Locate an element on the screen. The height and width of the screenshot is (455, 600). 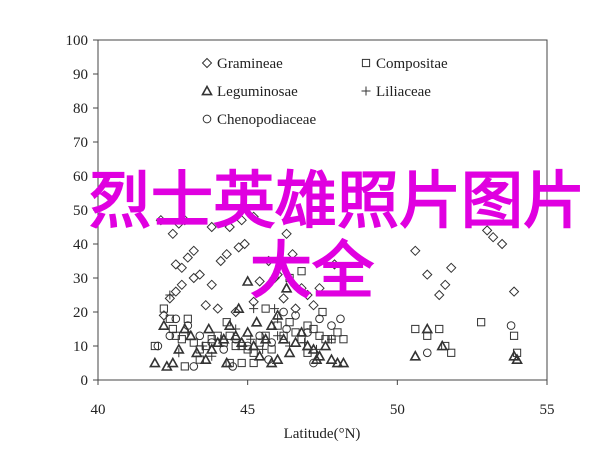
y-tick-label: 40 is located at coordinates (80, 245).